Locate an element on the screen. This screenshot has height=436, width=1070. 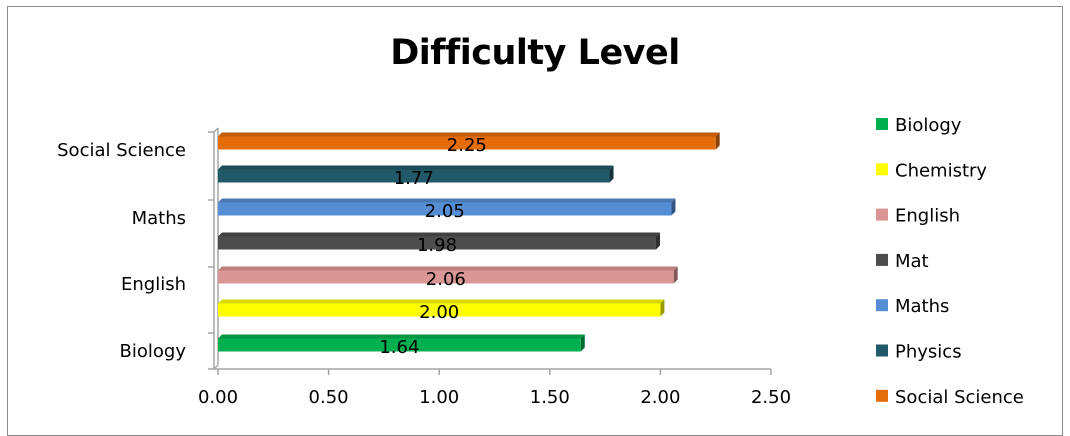
y-tick-label: Social Science is located at coordinates (121, 150).